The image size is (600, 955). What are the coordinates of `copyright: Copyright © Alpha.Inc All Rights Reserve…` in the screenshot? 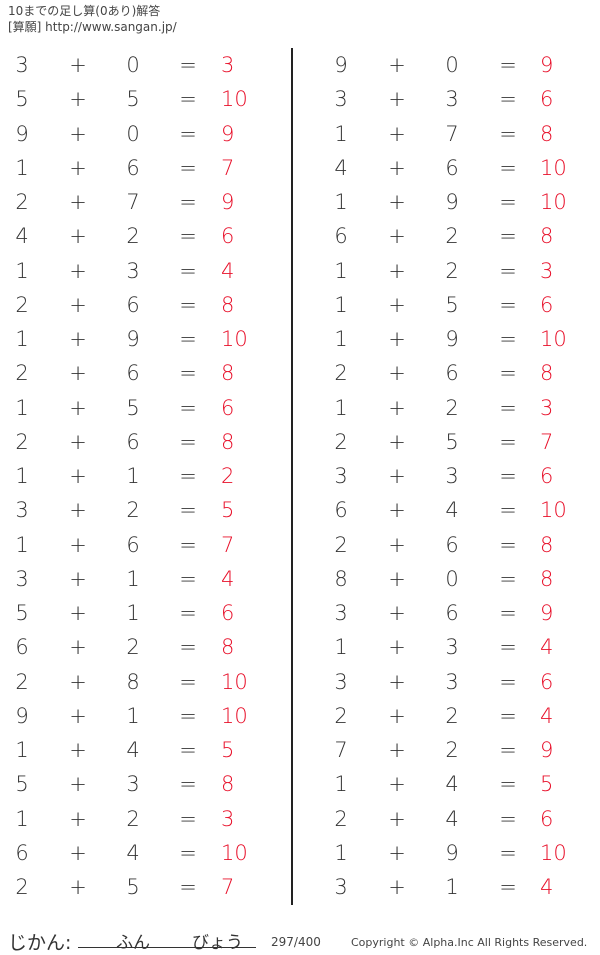 It's located at (469, 942).